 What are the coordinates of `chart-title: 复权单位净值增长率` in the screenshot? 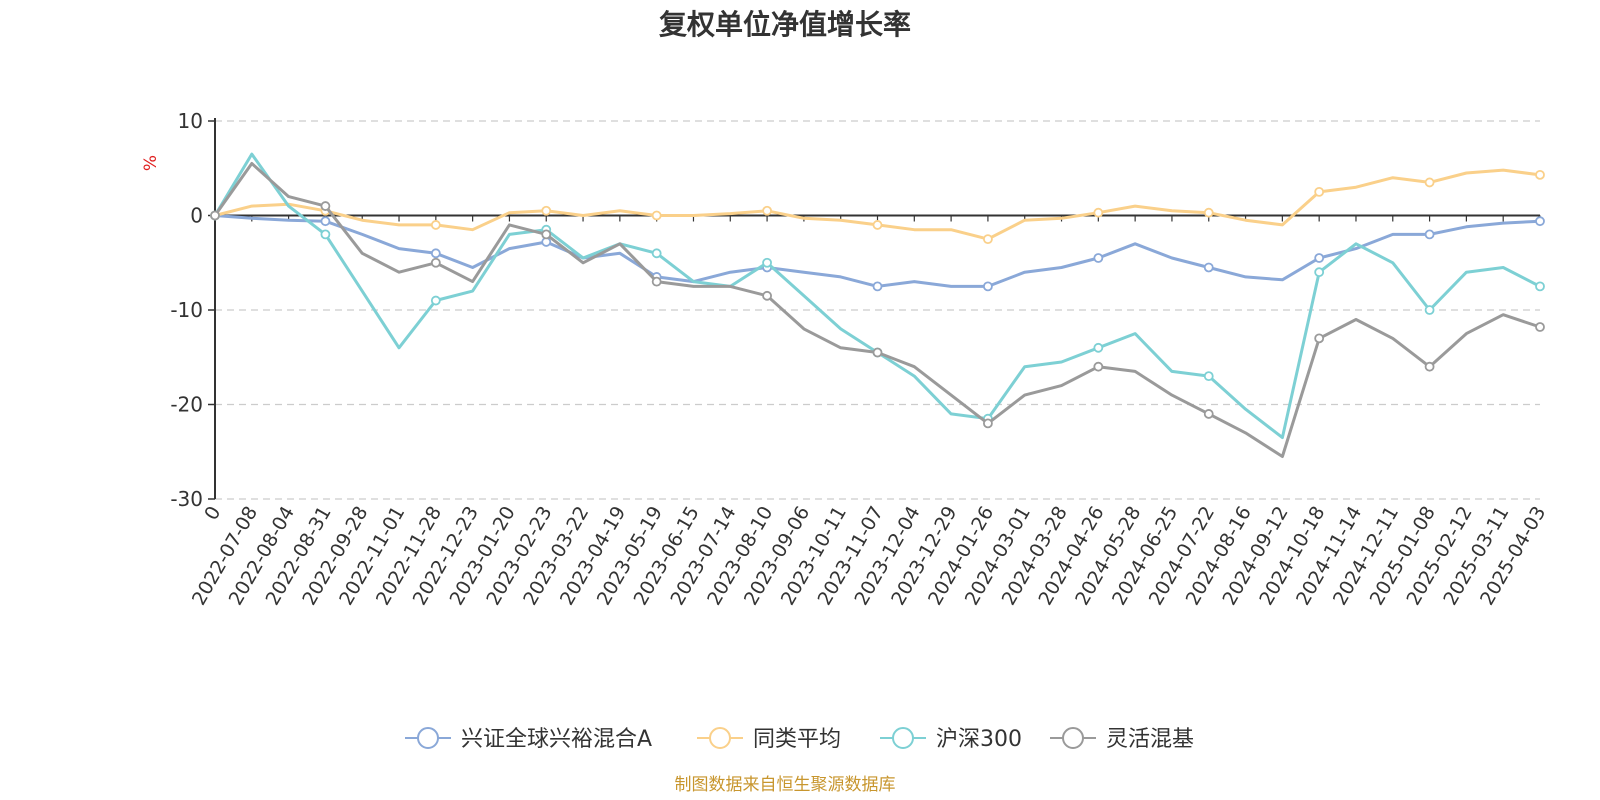 It's located at (785, 24).